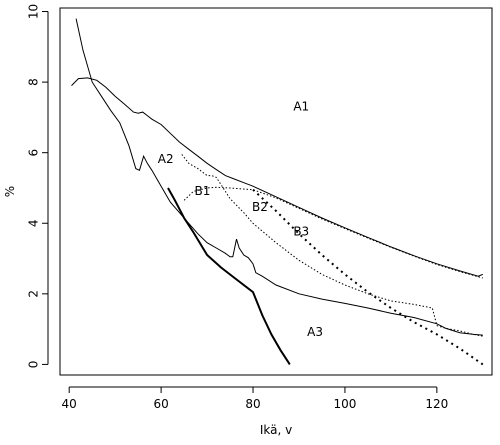 Image resolution: width=500 pixels, height=445 pixels. I want to click on y-tick-label: 2, so click(34, 294).